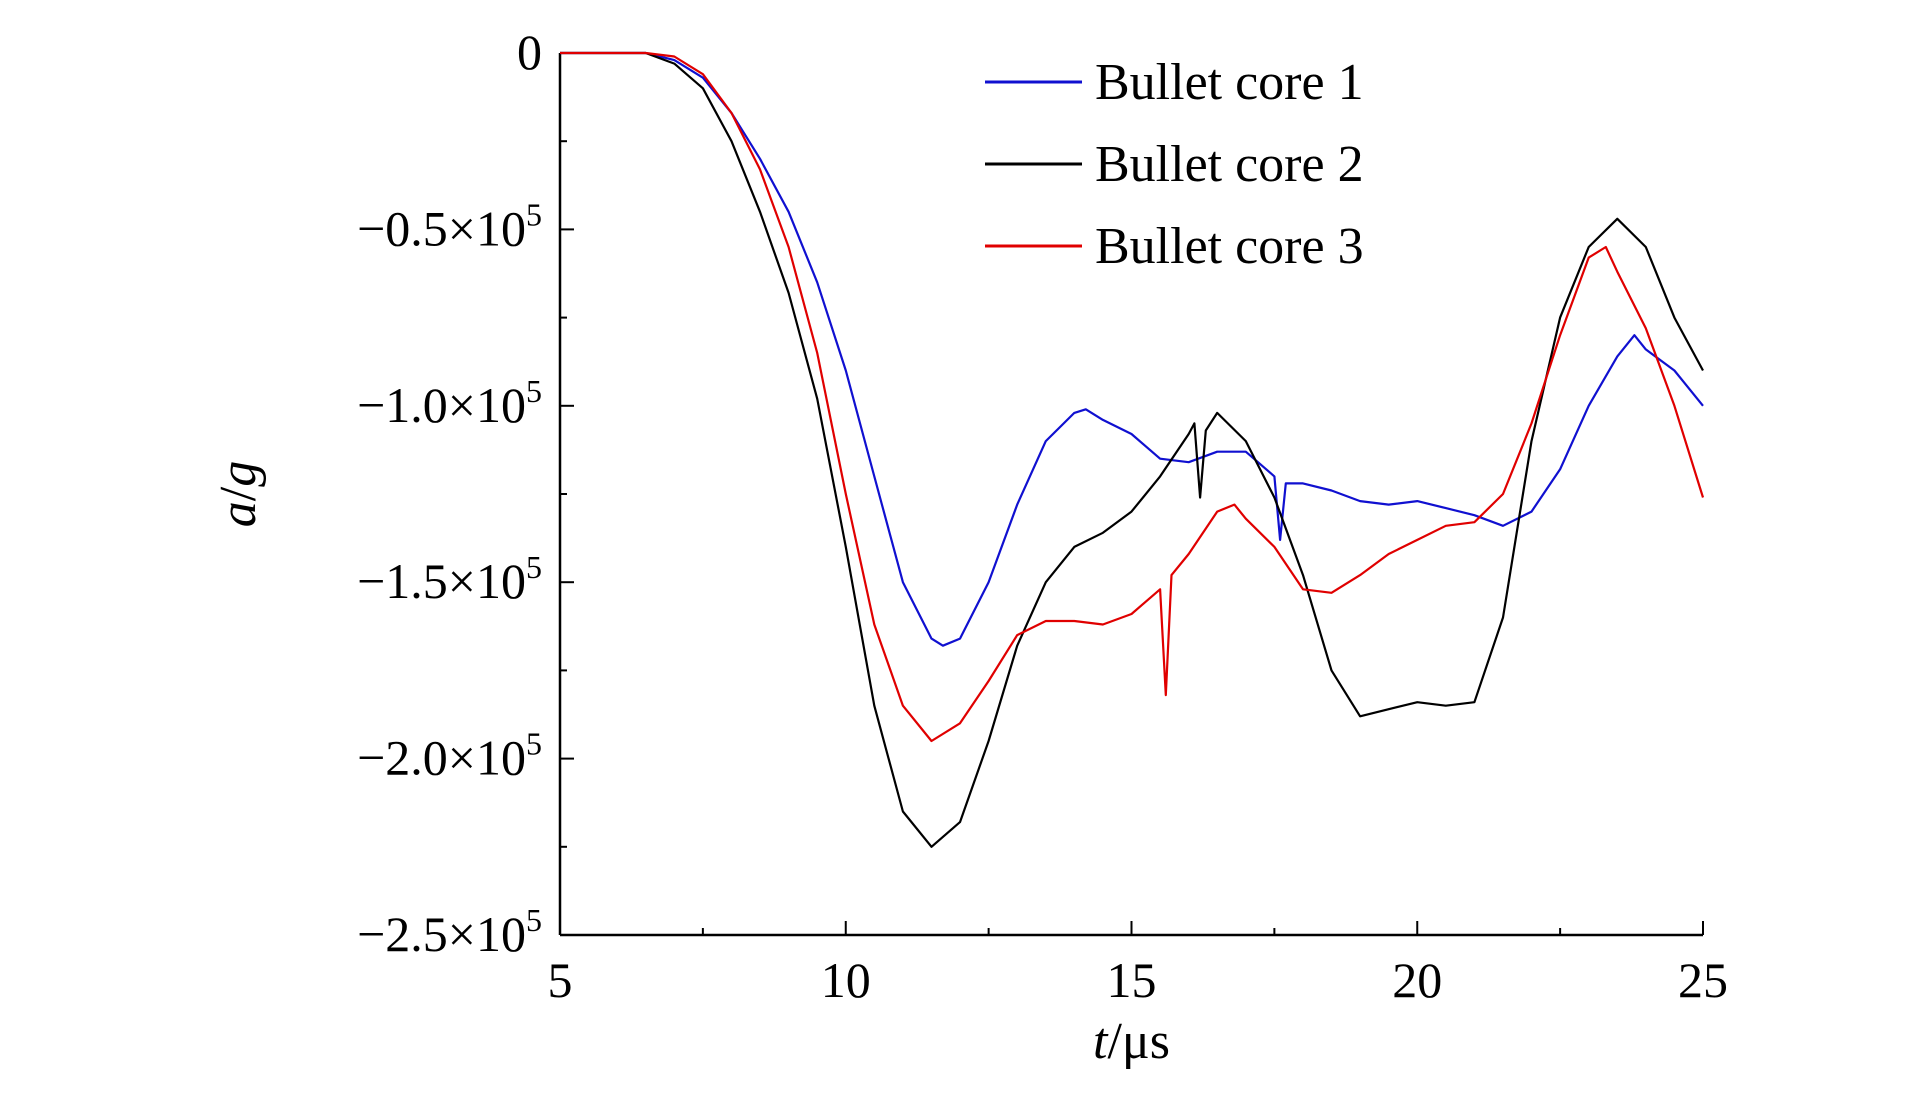  Describe the element at coordinates (1417, 980) in the screenshot. I see `x-tick-label: 20` at that location.